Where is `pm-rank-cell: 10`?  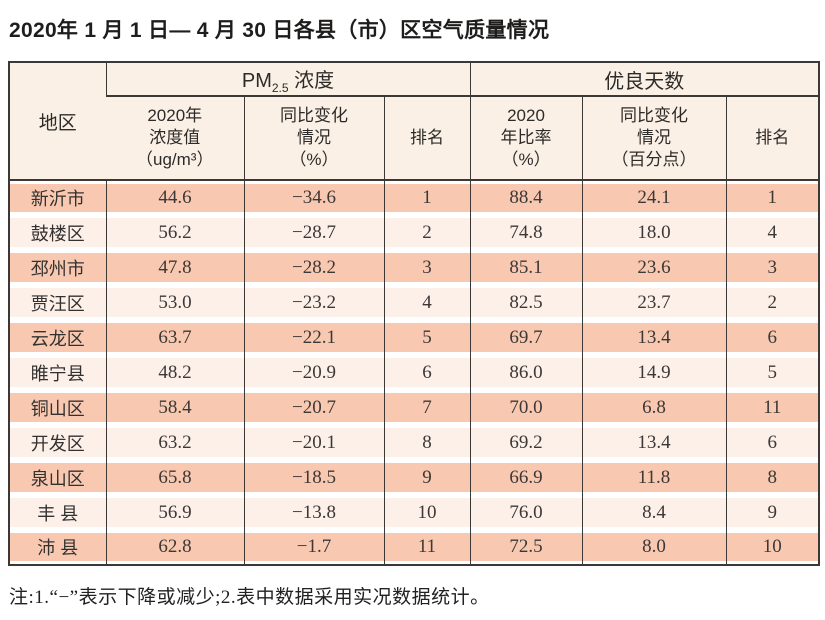
pm-rank-cell: 10 is located at coordinates (427, 512).